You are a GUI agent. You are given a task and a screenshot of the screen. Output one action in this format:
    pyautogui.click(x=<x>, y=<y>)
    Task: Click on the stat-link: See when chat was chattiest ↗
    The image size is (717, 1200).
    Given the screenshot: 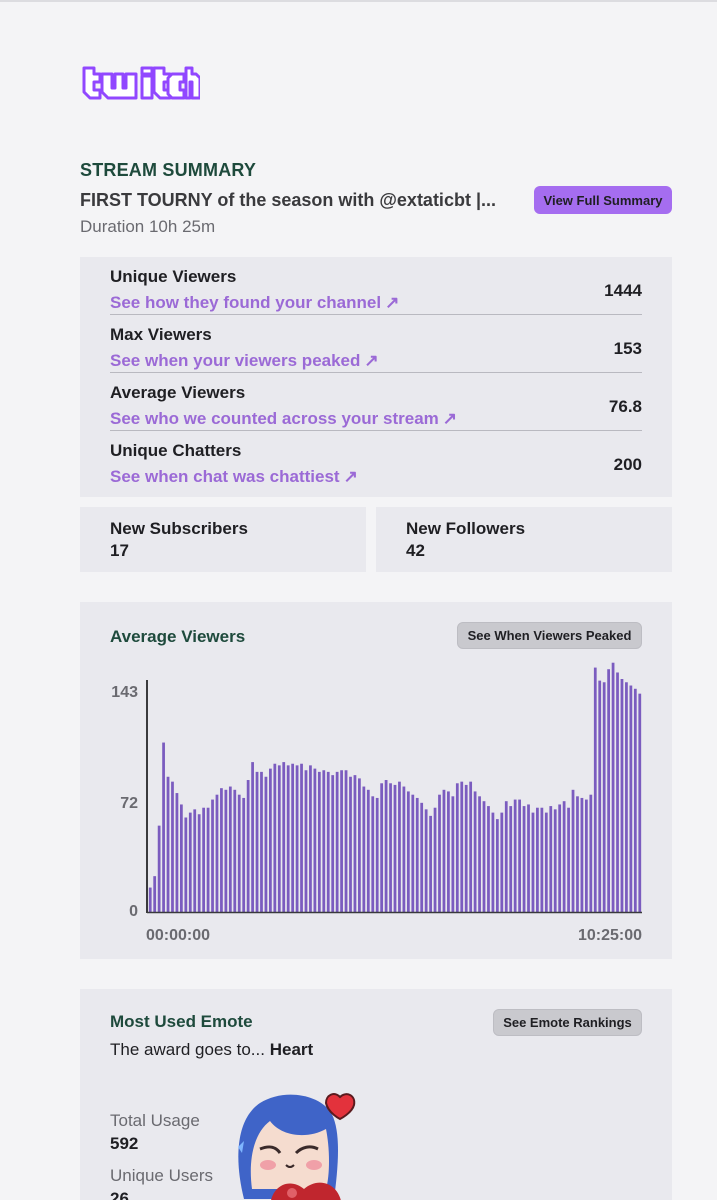 What is the action you would take?
    pyautogui.click(x=234, y=477)
    